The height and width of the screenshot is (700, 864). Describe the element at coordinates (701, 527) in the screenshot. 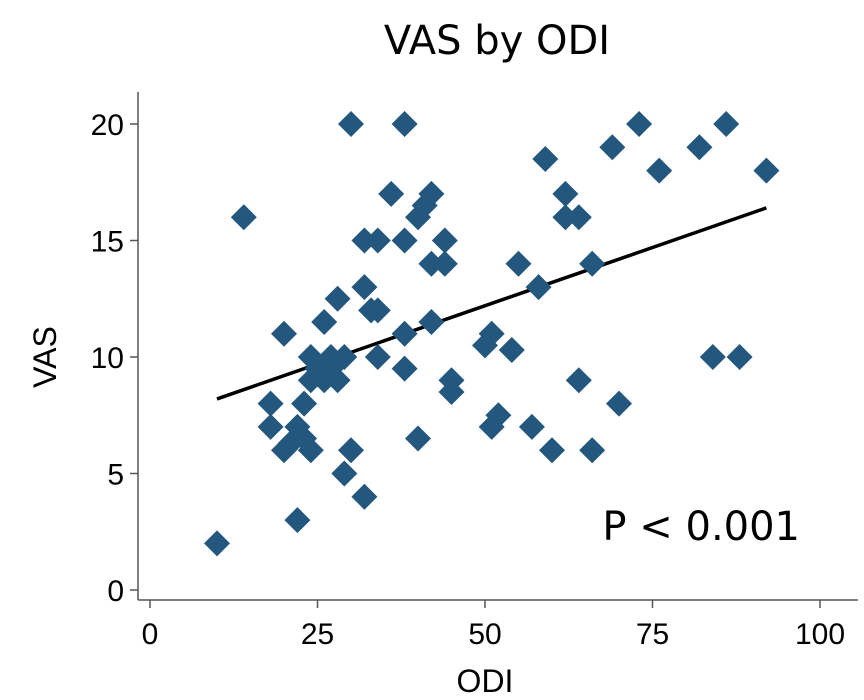

I see `p-value-annotation: P < 0.001` at that location.